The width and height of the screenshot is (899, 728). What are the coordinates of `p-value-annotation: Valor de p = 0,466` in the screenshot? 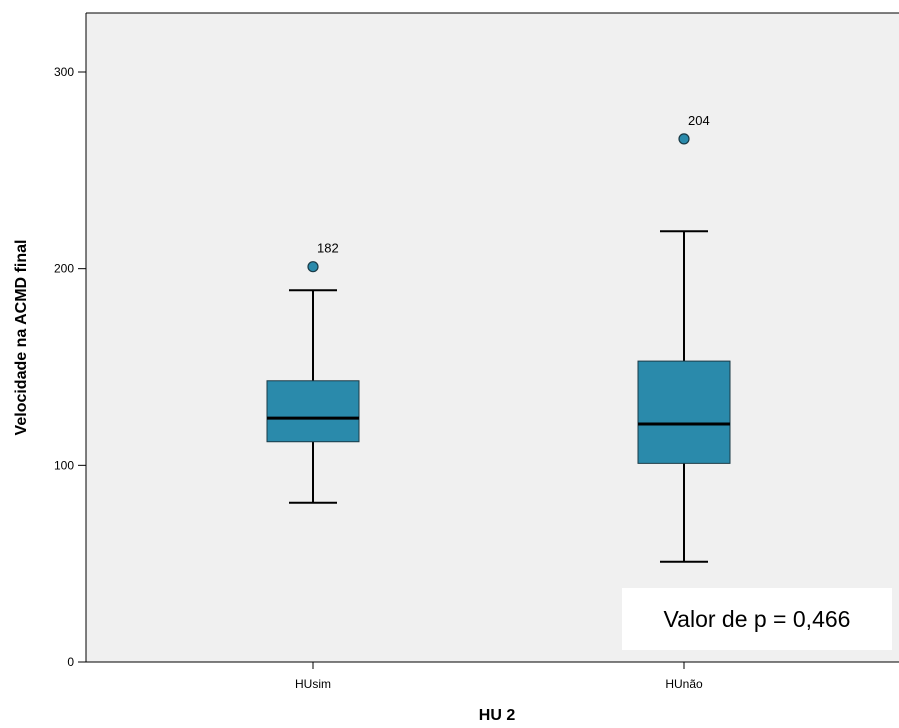 It's located at (757, 619).